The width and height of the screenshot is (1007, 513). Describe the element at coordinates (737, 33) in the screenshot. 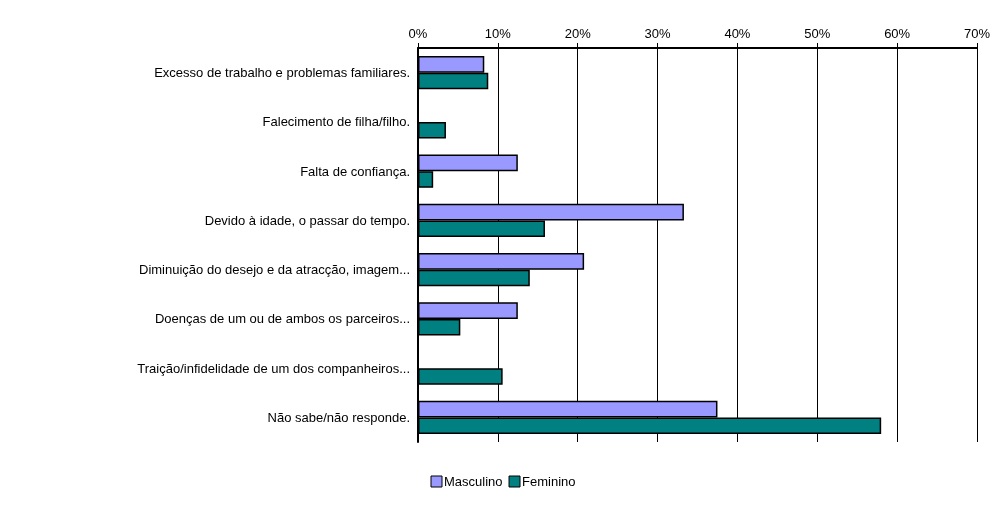

I see `x-tick-label: 40%` at that location.